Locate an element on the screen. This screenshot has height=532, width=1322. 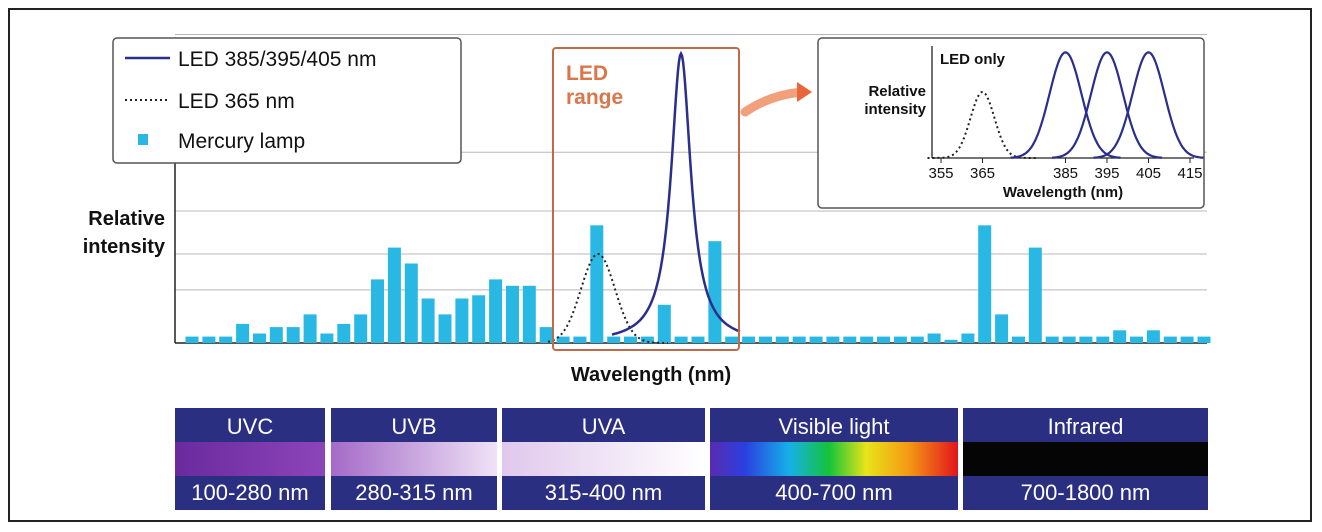
inset-tick-label: 385 is located at coordinates (1065, 173).